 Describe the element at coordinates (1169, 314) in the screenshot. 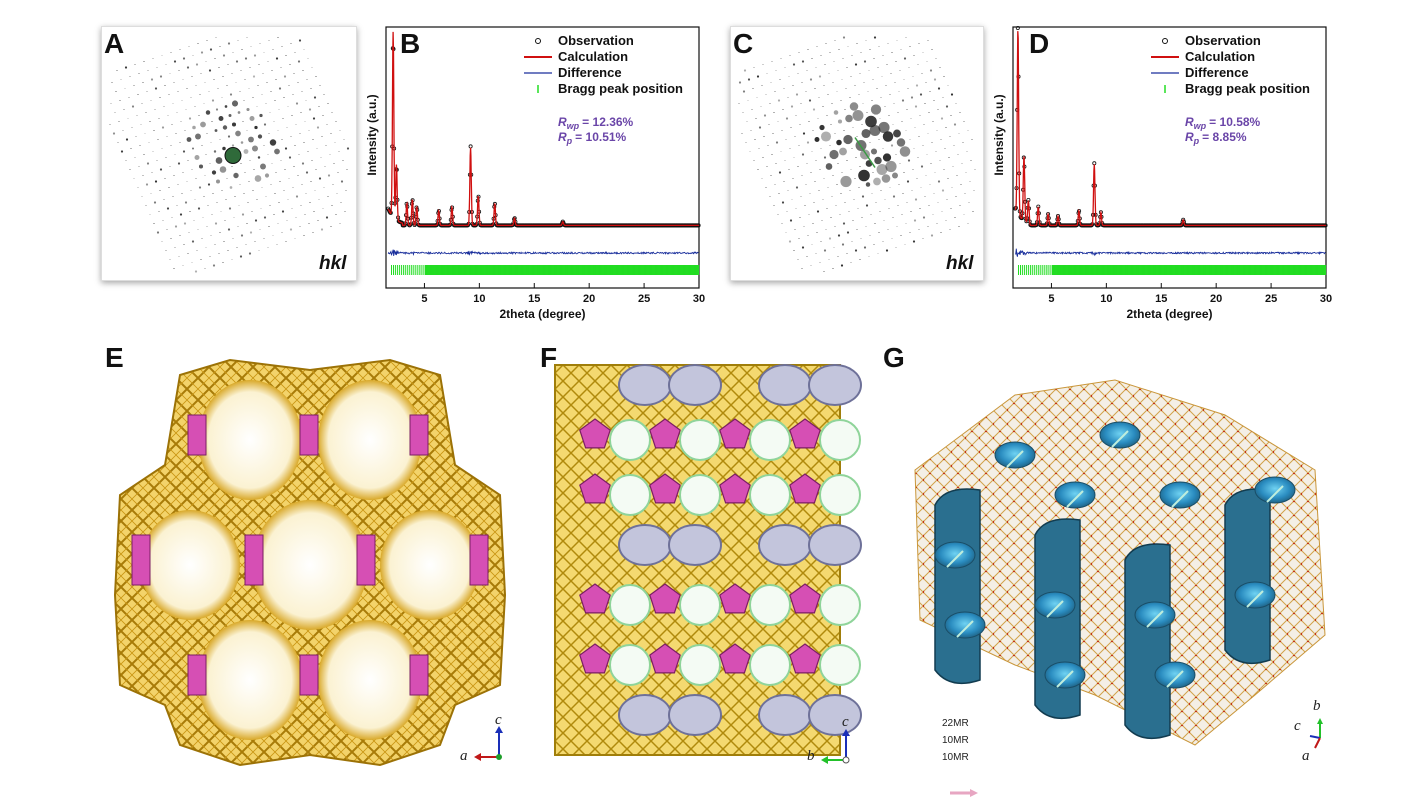

I see `x-axis-label: 2theta (degree)` at that location.